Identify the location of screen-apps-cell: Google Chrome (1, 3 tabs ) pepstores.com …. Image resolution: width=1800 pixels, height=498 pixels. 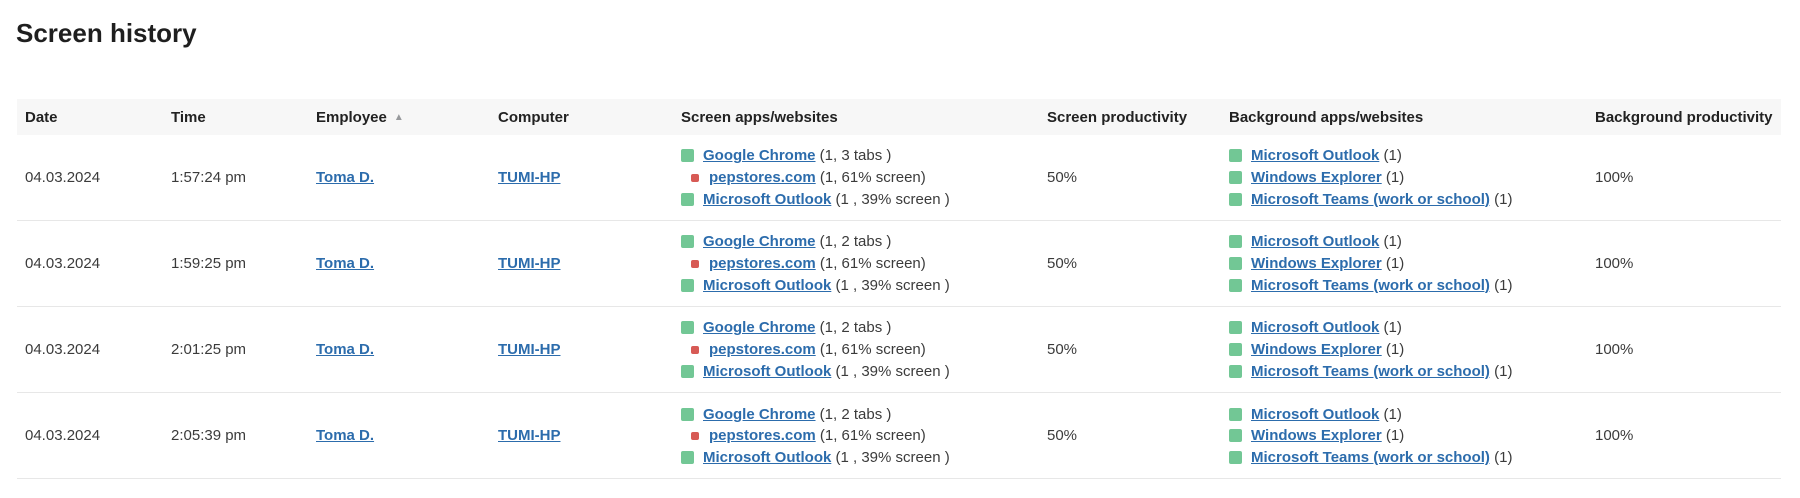
(856, 177).